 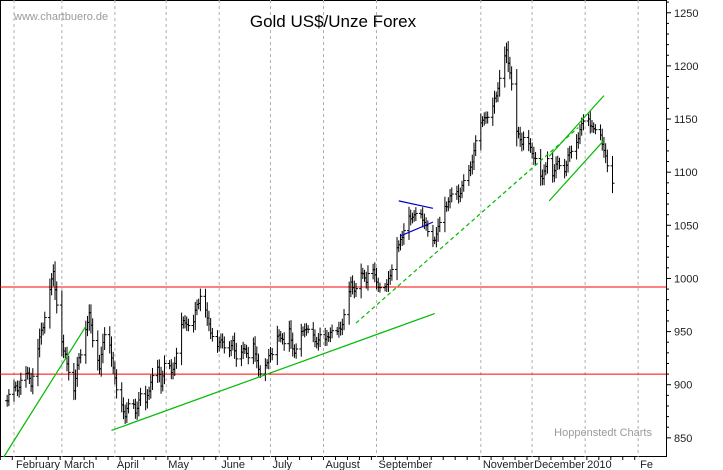 I want to click on y-tick-label-2: 950, so click(x=683, y=333).